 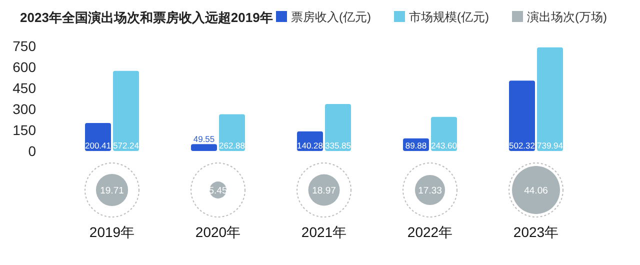 I want to click on data-label: 17.33, so click(x=430, y=191).